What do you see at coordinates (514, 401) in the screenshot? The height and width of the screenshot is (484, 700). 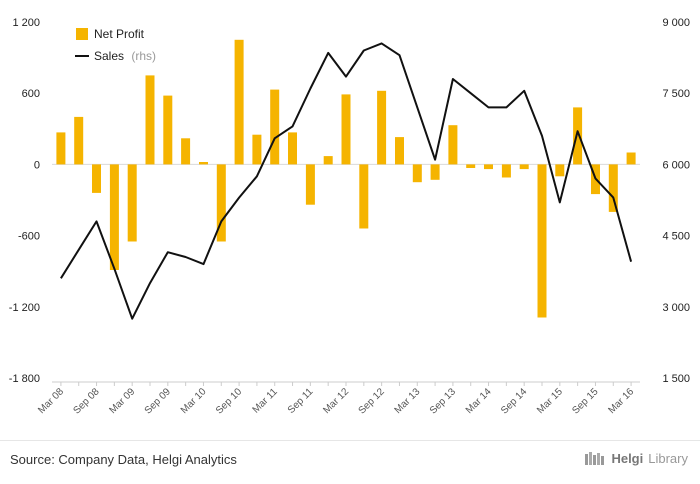 I see `x-tick-label: Sep 14` at bounding box center [514, 401].